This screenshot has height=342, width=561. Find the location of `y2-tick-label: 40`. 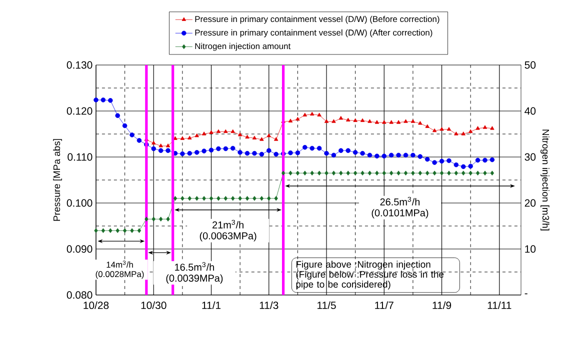

y2-tick-label: 40 is located at coordinates (530, 111).